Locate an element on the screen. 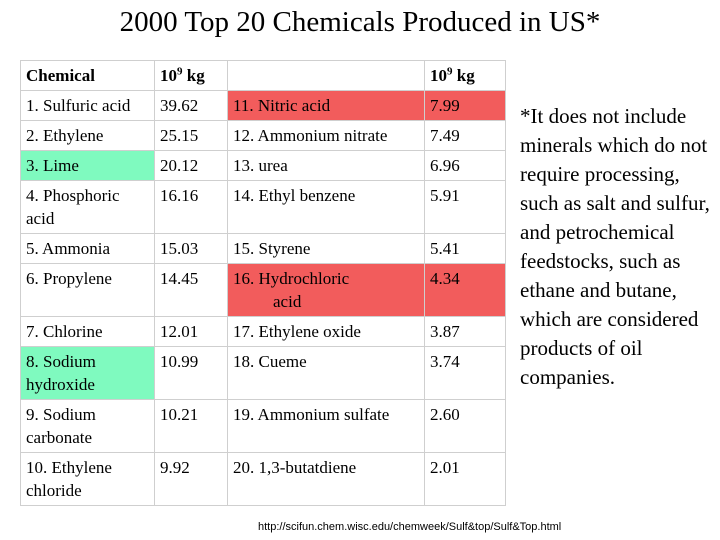 This screenshot has width=720, height=540. chemical-name: 2. Ethylene is located at coordinates (87, 135).